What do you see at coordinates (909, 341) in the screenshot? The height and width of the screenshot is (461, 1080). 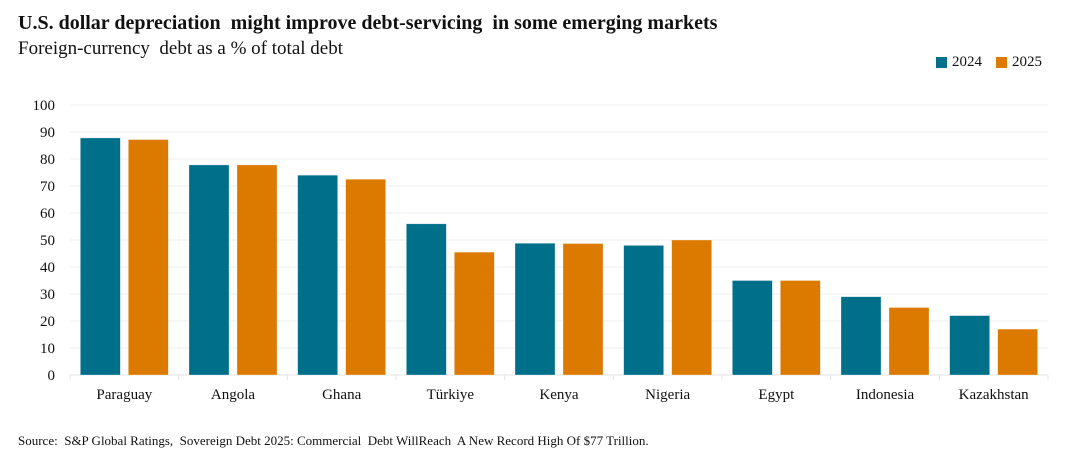 I see `bar-2025-indonesia` at bounding box center [909, 341].